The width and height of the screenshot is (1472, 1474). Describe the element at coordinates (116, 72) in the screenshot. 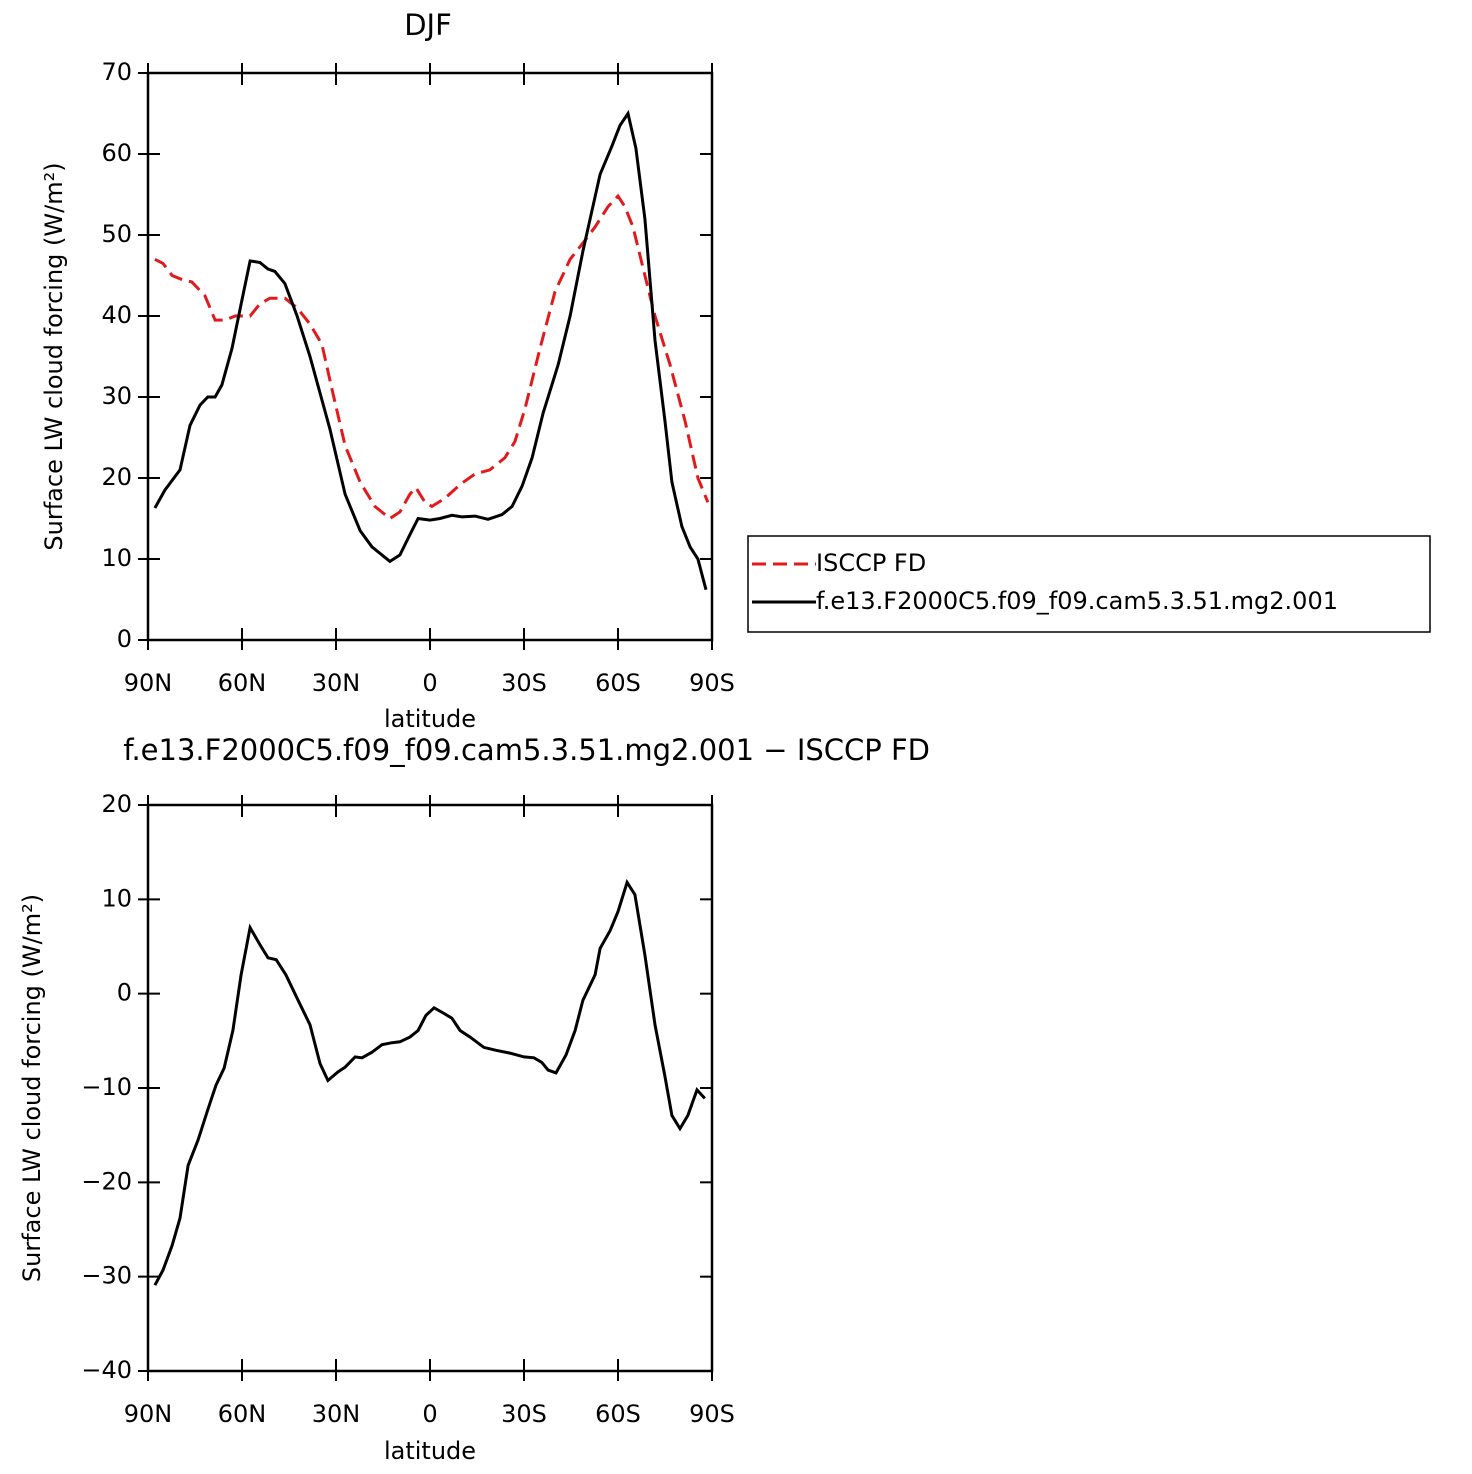

I see `y-tick-label: 70` at that location.